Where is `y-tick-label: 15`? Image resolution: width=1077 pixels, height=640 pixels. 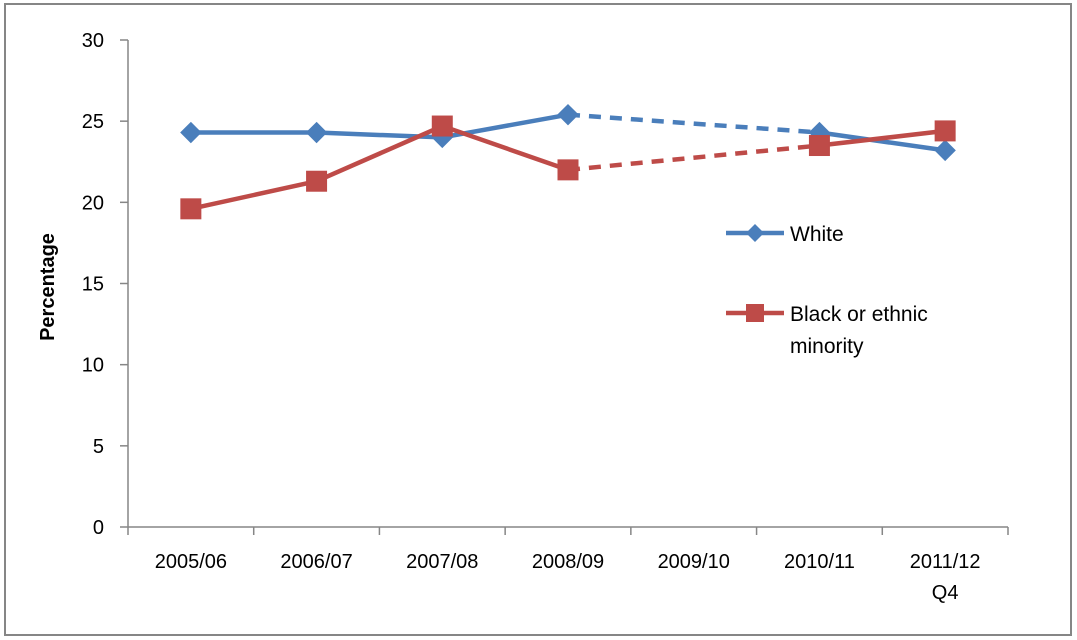
y-tick-label: 15 is located at coordinates (93, 285).